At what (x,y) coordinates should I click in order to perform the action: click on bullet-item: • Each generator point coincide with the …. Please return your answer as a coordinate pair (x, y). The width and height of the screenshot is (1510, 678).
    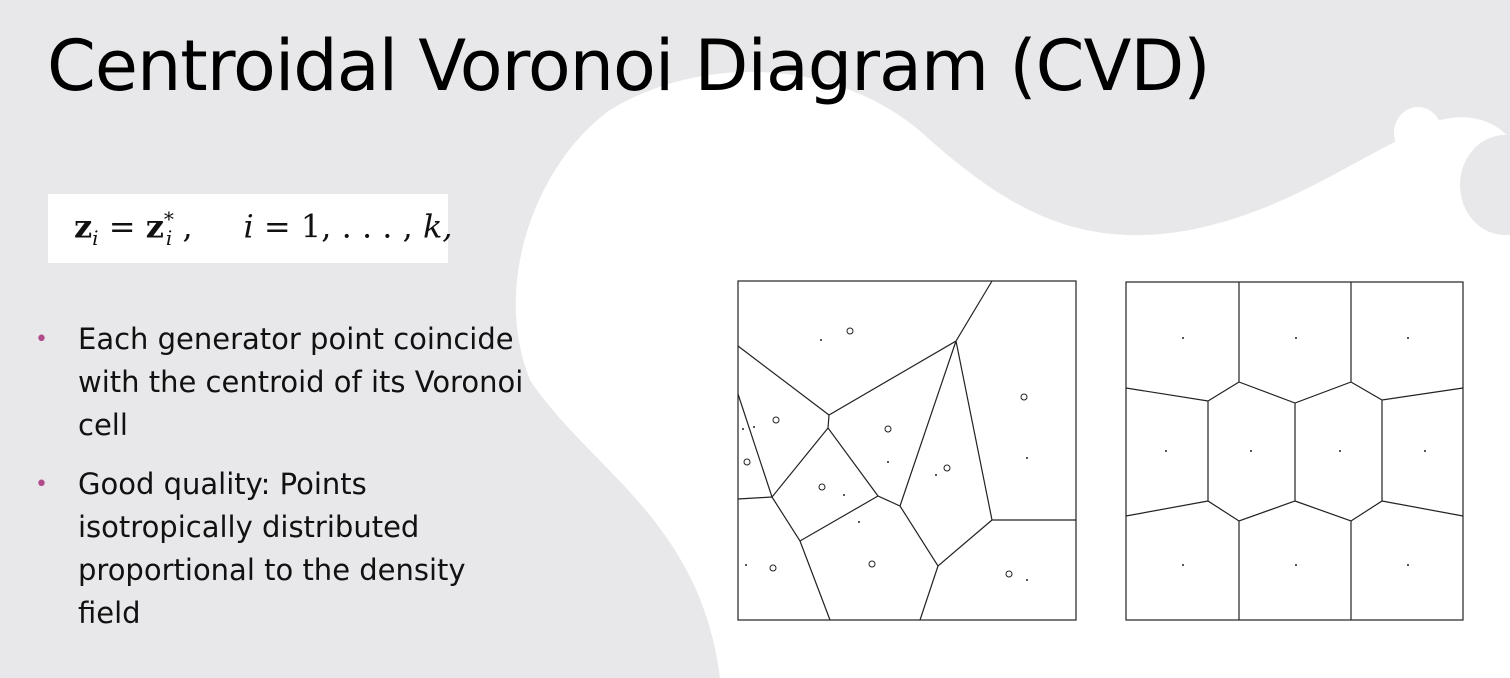
    Looking at the image, I should click on (283, 382).